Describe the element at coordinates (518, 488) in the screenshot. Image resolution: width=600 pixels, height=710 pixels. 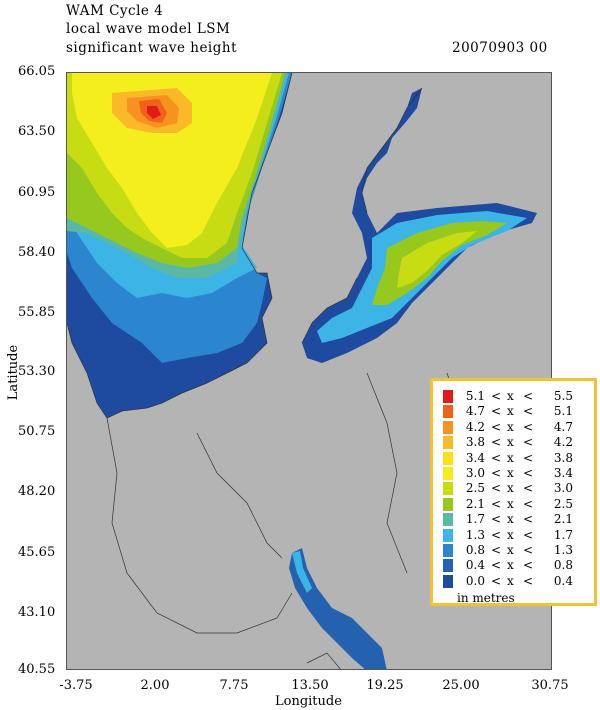
I see `legend-row: 2.5 < x <3.0` at that location.